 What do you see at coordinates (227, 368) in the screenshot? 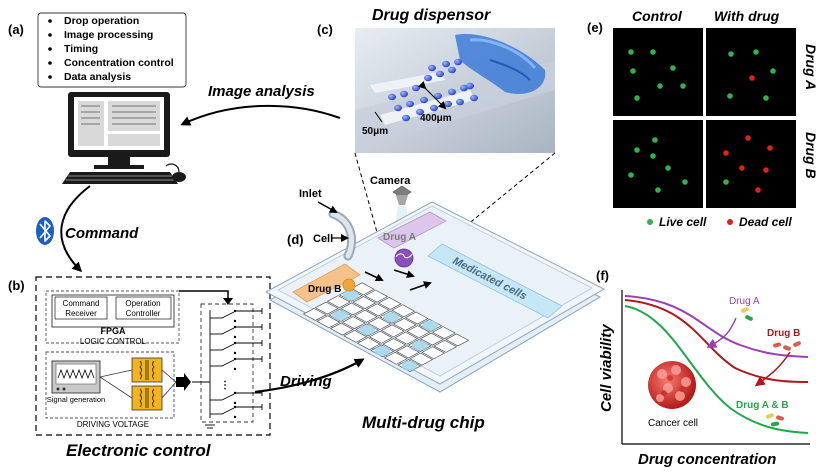
I see `switch-array` at bounding box center [227, 368].